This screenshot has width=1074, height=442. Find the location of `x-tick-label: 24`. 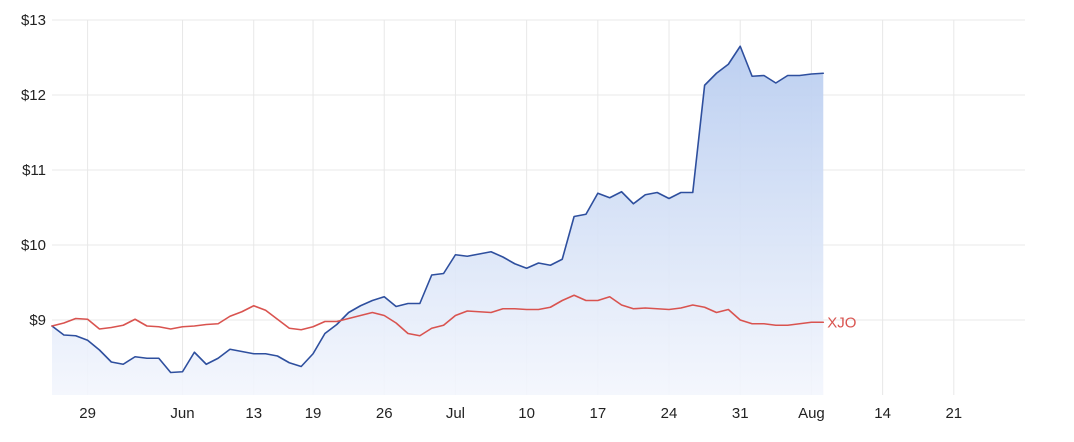

x-tick-label: 24 is located at coordinates (669, 413).